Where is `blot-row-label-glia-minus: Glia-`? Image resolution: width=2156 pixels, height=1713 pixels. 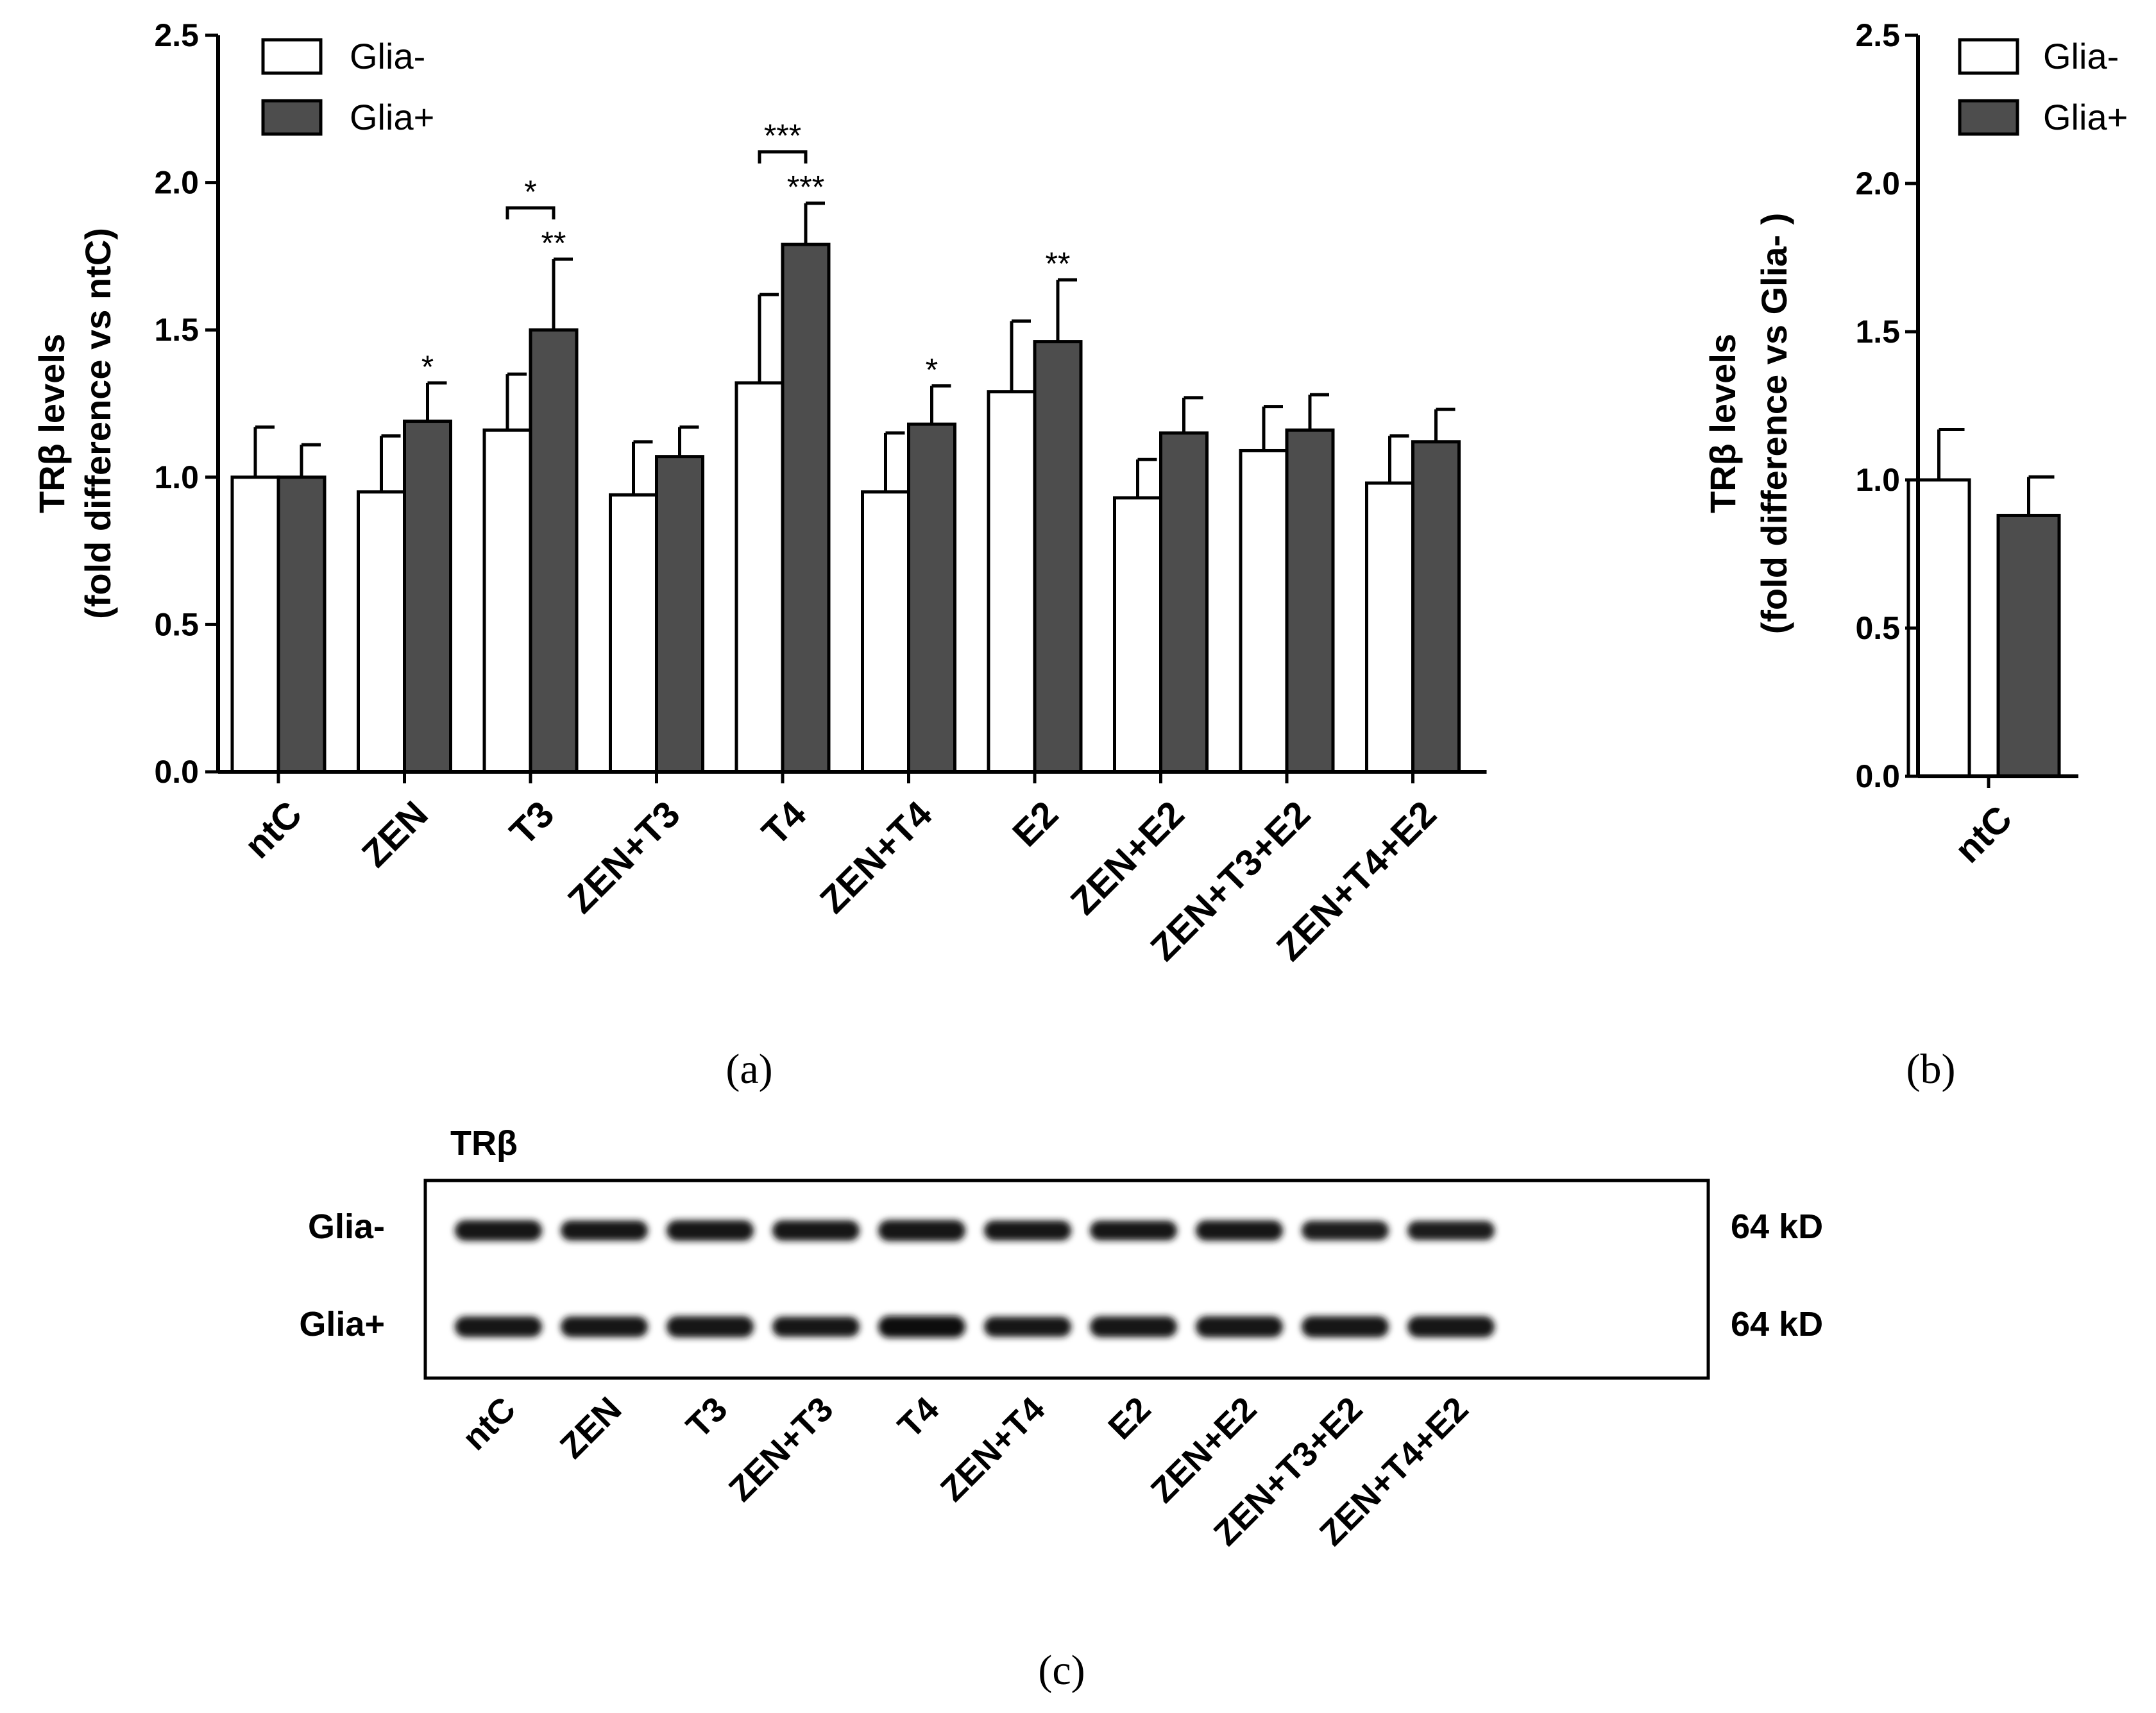
blot-row-label-glia-minus: Glia- is located at coordinates (347, 1226).